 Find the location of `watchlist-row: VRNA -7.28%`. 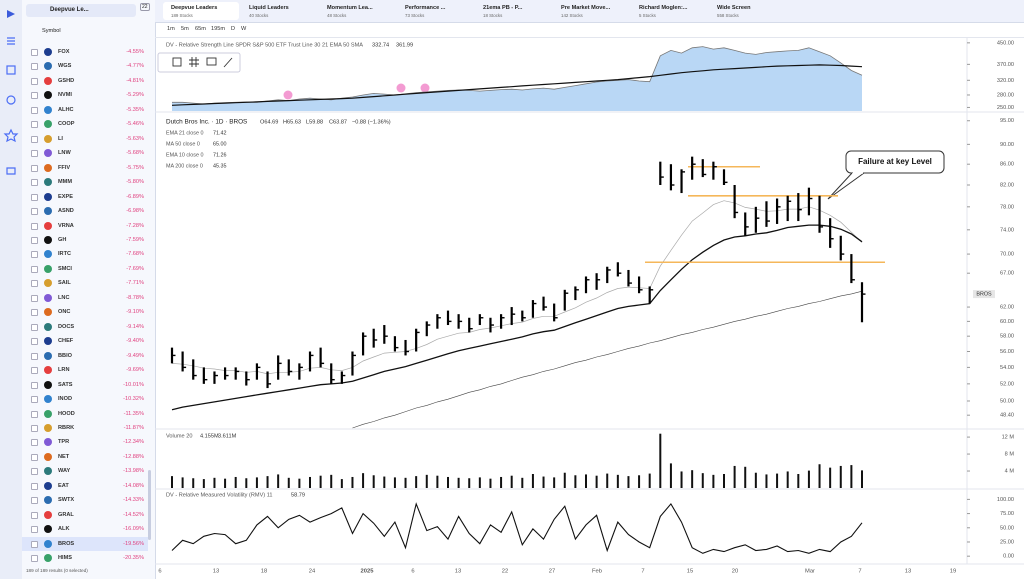

watchlist-row: VRNA -7.28% is located at coordinates (85, 226).